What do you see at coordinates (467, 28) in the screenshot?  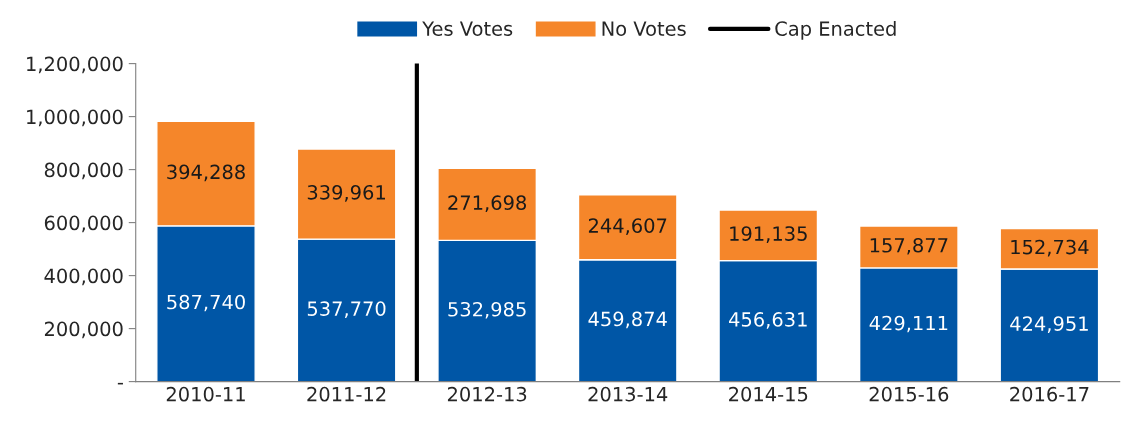 I see `legend-label: Yes Votes` at bounding box center [467, 28].